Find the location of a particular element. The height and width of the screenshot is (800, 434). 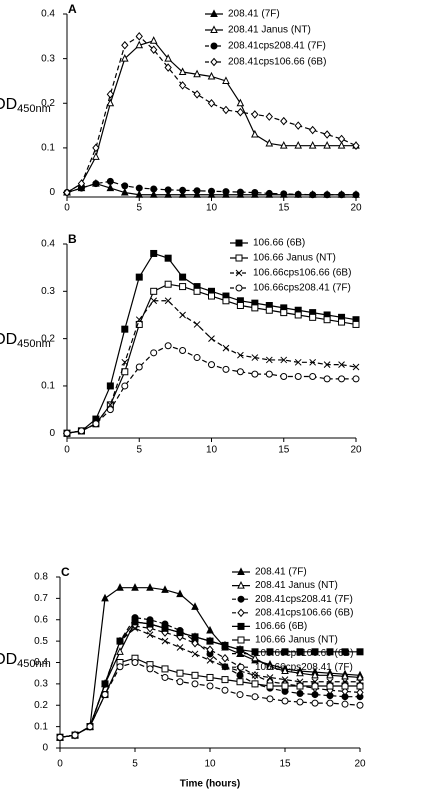

x-axis-label: Time (hours) is located at coordinates (210, 784).